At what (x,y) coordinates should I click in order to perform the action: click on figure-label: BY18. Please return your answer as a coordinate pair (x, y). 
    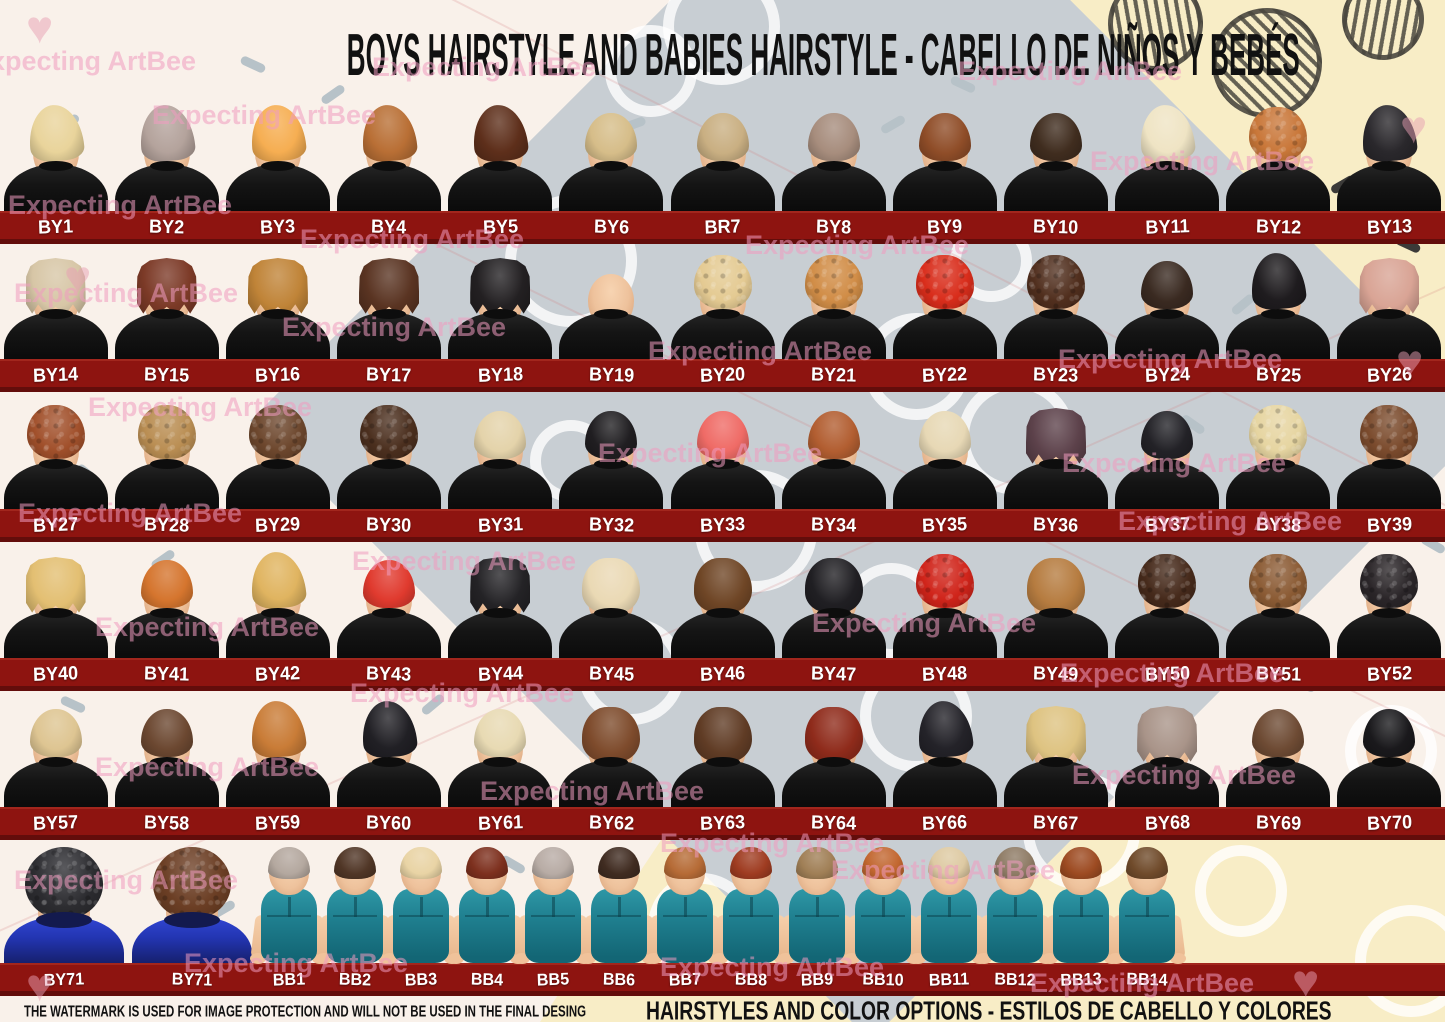
    Looking at the image, I should click on (500, 375).